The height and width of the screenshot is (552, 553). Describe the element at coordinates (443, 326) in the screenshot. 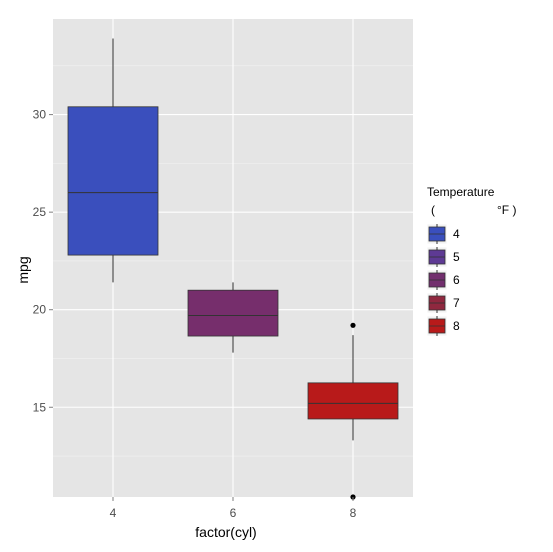

I see `legend-item-8: 8` at that location.